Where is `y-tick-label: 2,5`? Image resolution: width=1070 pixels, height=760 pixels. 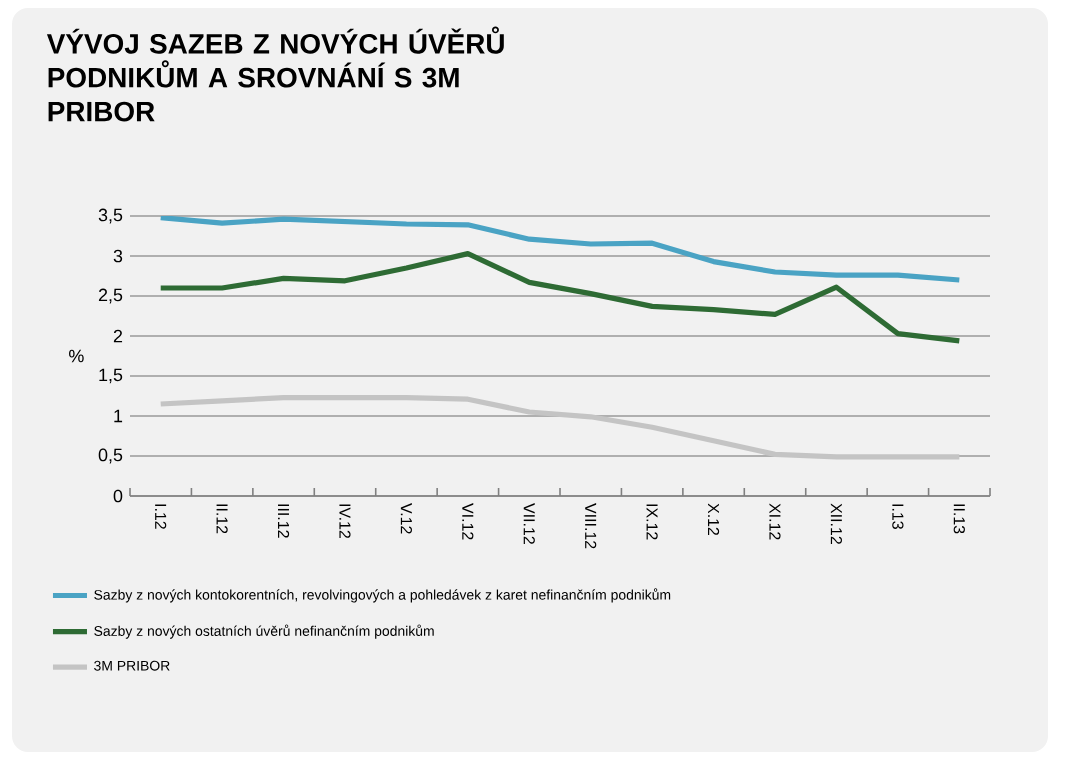
y-tick-label: 2,5 is located at coordinates (110, 296).